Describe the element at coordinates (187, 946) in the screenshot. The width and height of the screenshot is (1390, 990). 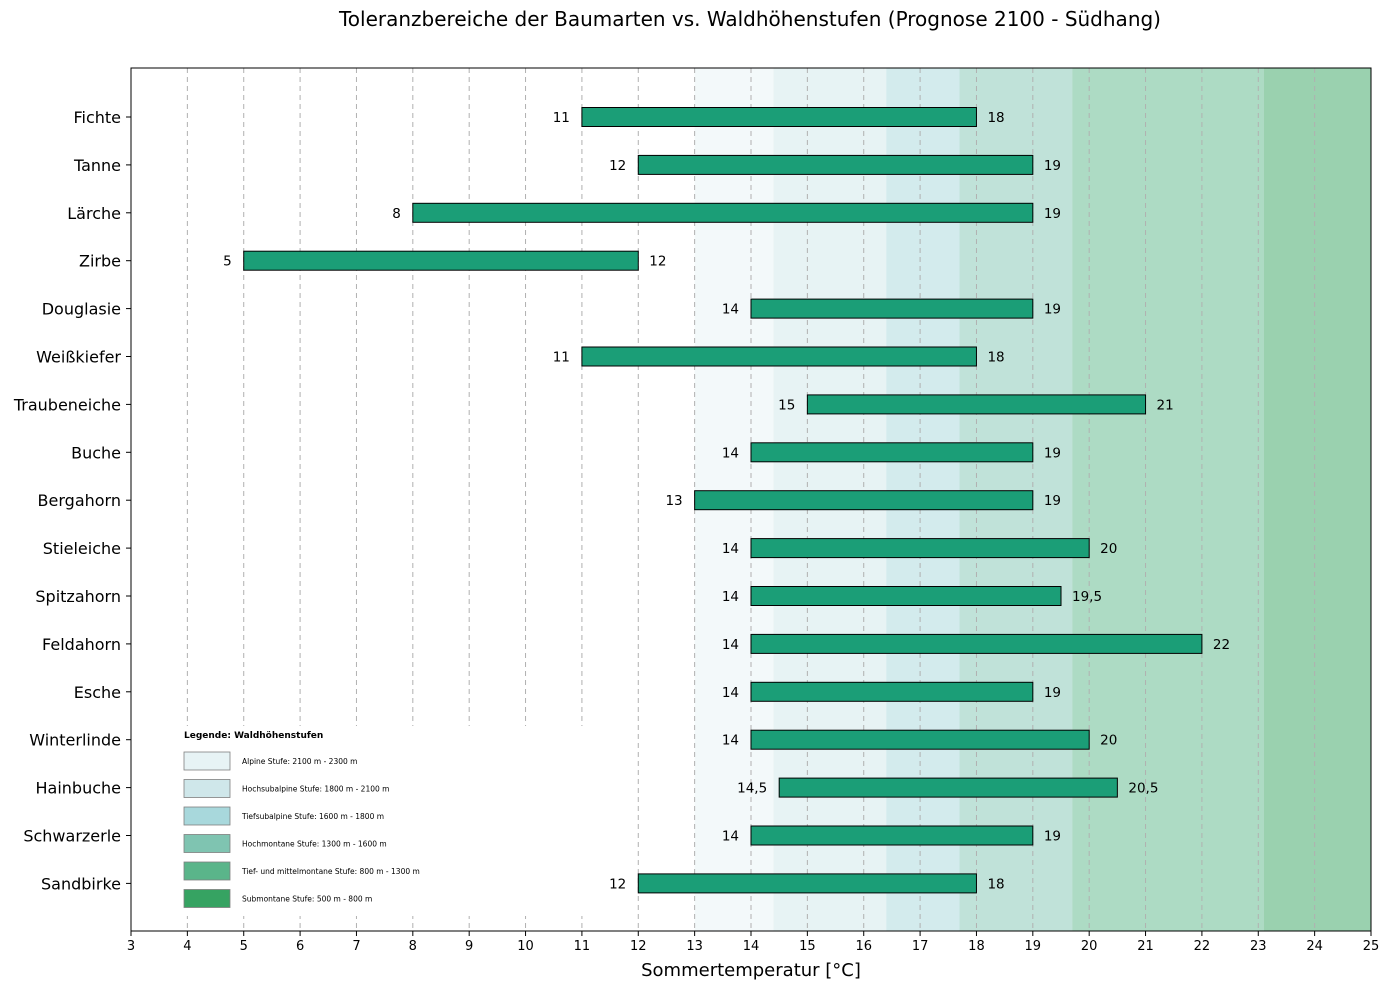
I see `x-tick-label: 4` at that location.